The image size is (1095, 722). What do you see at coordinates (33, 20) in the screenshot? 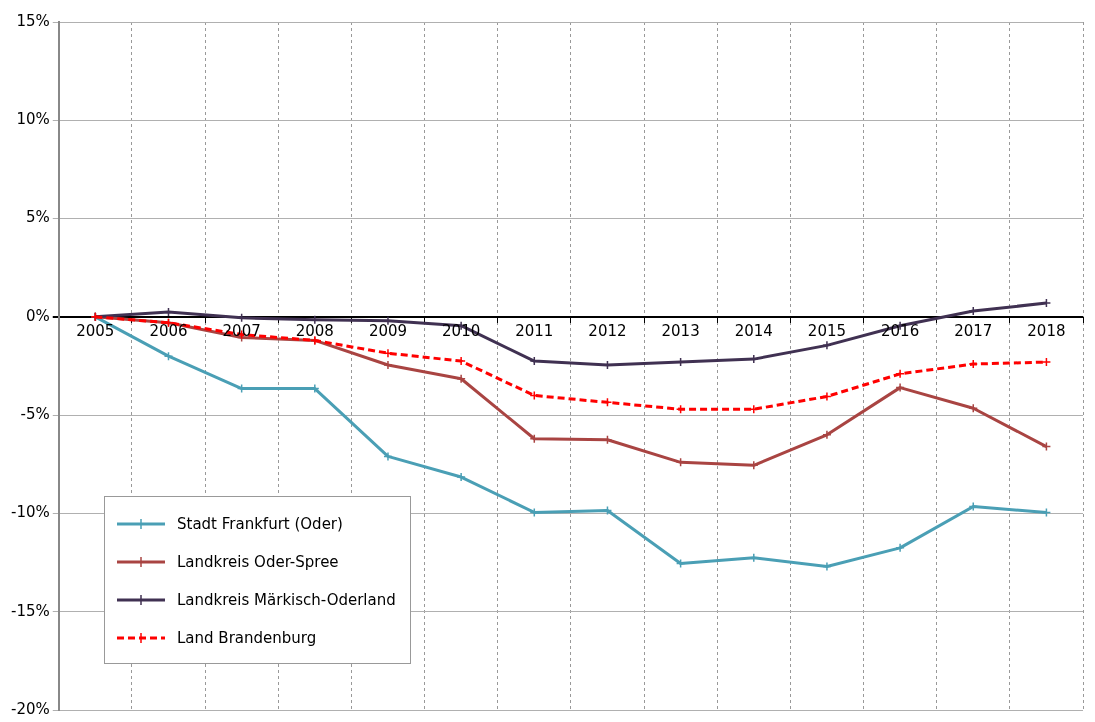
I see `y-tick-label: 15%` at bounding box center [33, 20].